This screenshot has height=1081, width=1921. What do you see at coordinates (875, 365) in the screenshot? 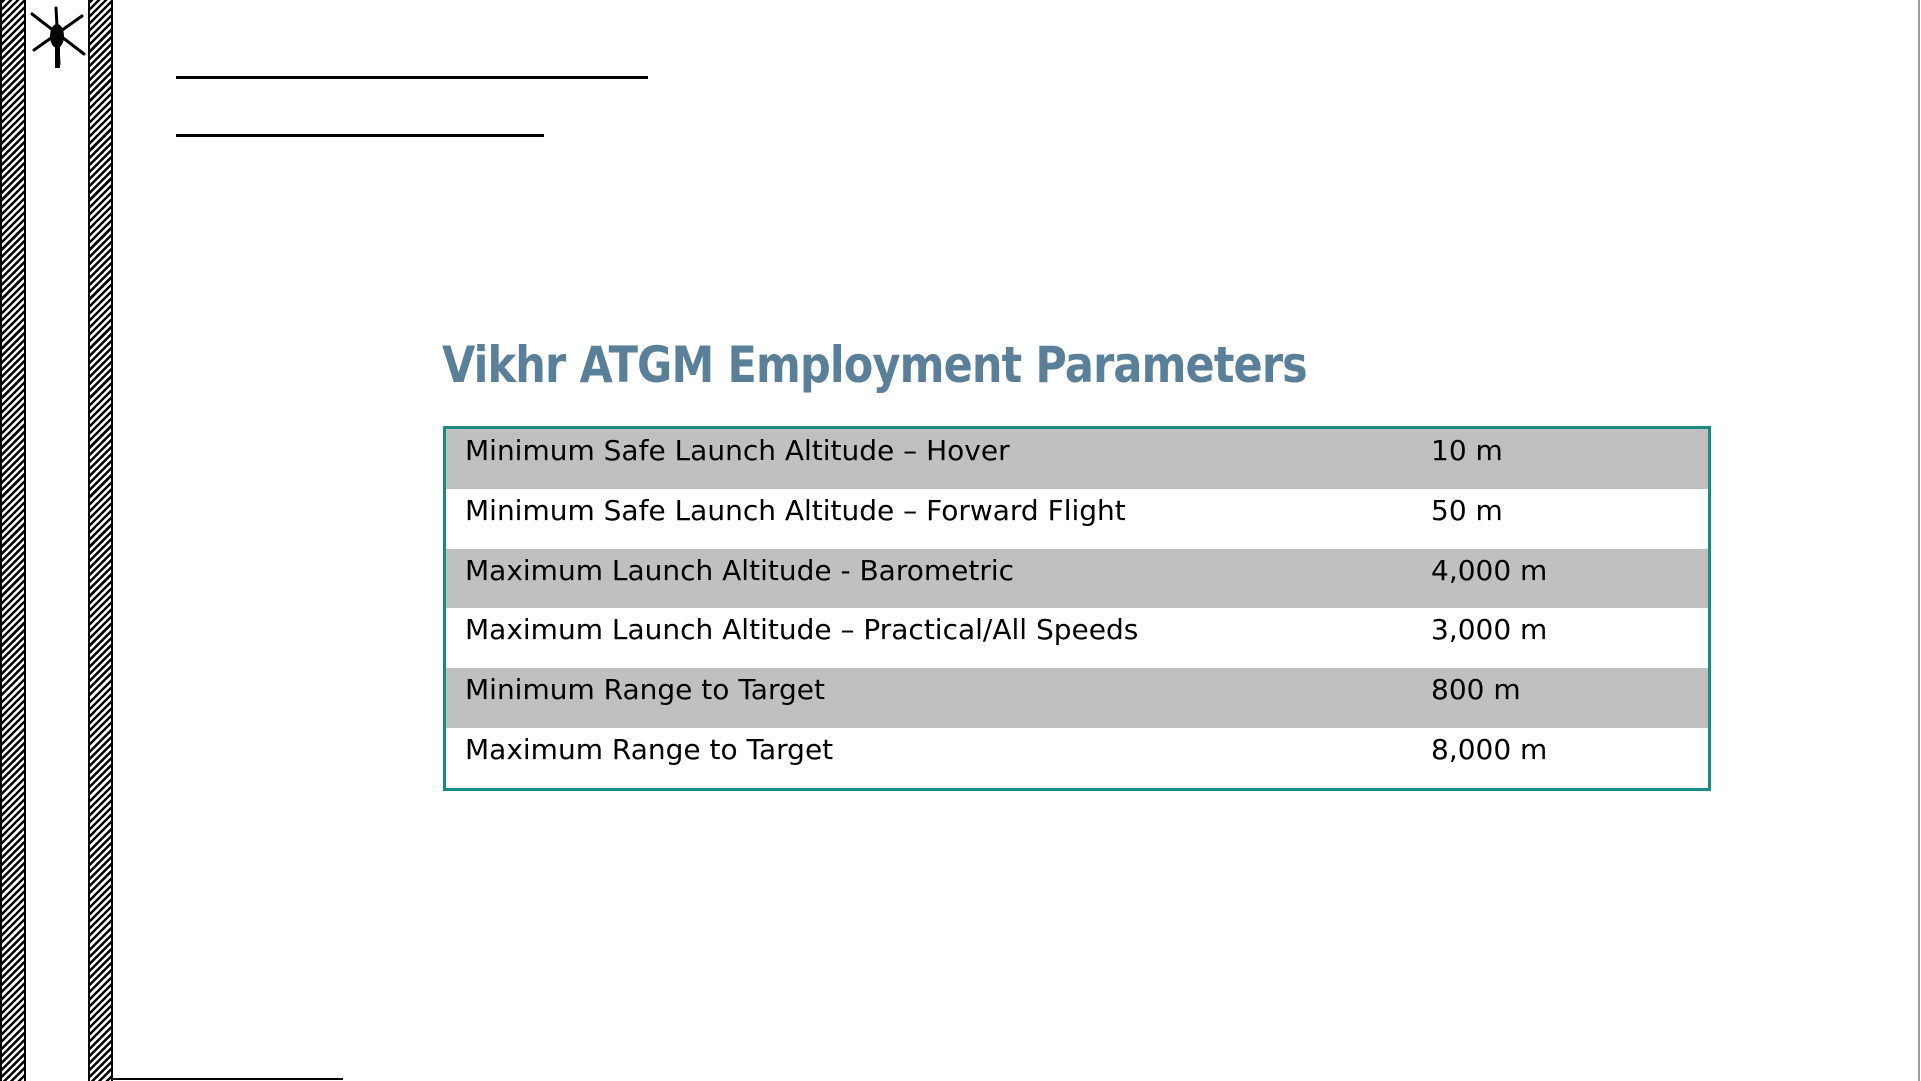
I see `slide-title: Vikhr ATGM Employment Parameters` at bounding box center [875, 365].